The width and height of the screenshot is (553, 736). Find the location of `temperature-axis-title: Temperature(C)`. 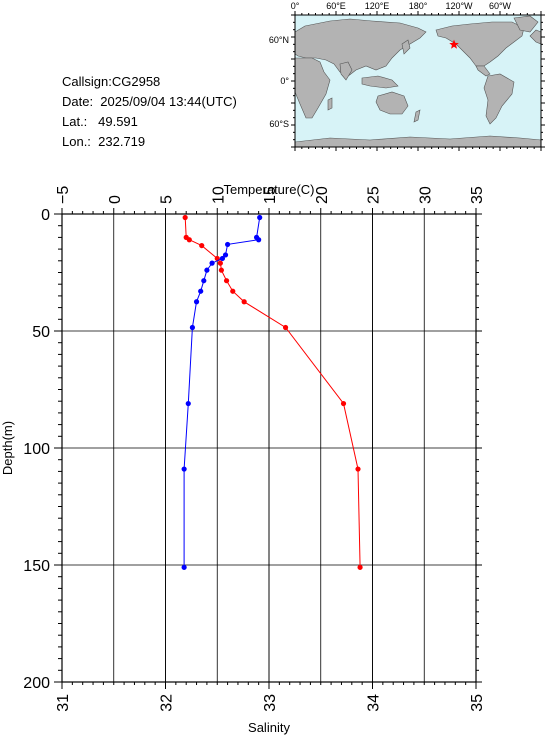

temperature-axis-title: Temperature(C) is located at coordinates (268, 189).